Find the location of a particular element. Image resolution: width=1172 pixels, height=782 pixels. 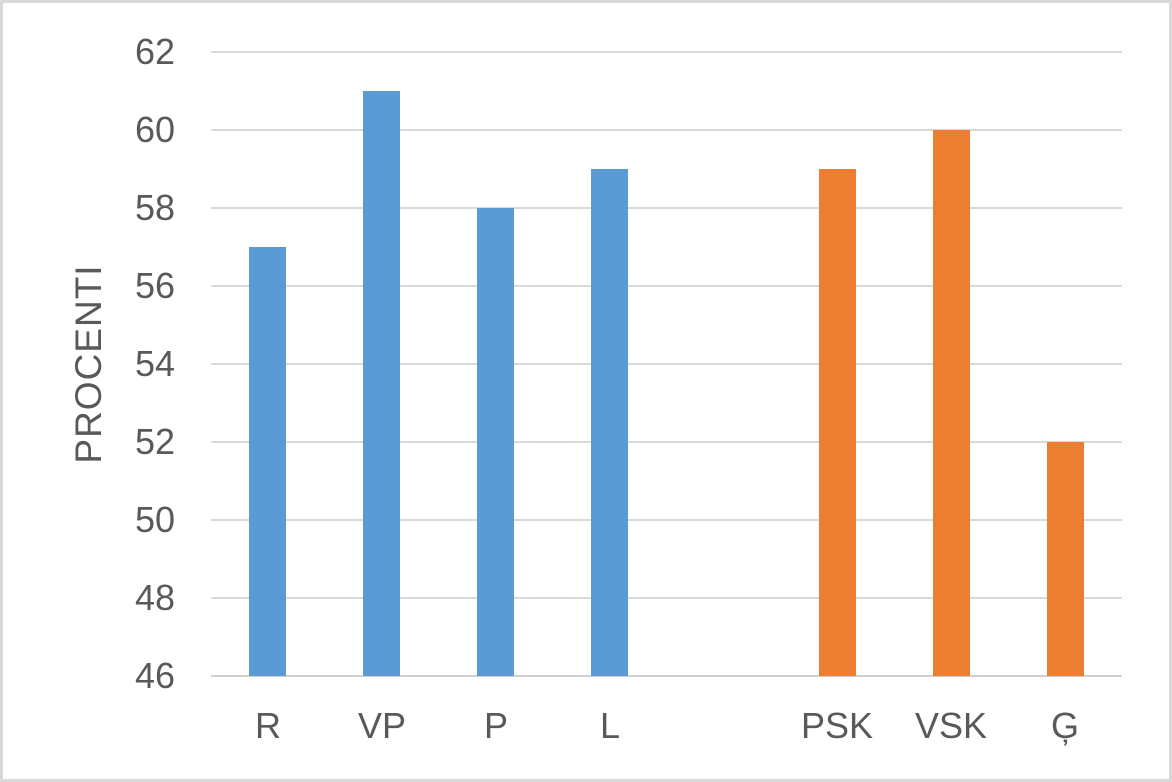

bar-L is located at coordinates (609, 422).